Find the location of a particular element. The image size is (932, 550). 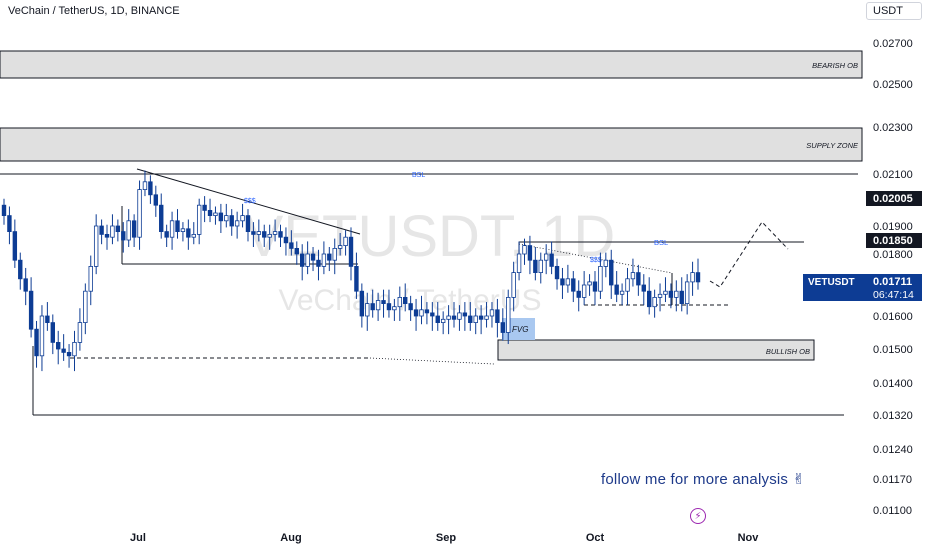

level-tag-0-bg is located at coordinates (894, 198).